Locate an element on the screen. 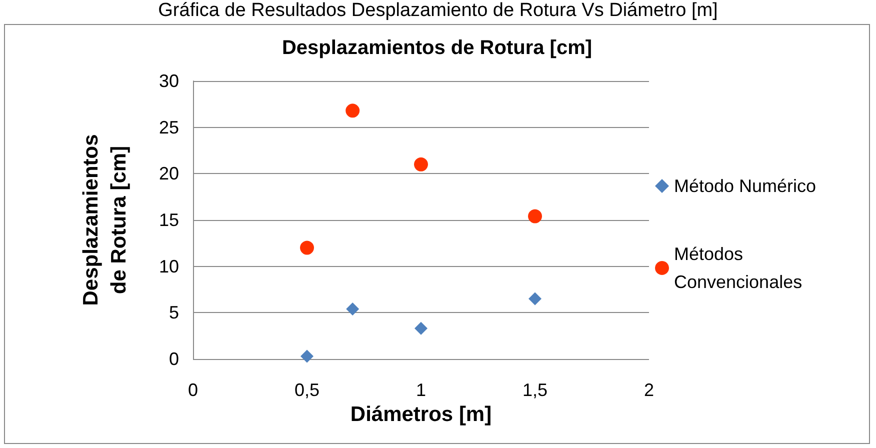 This screenshot has width=876, height=448. legend-label: Método Numérico is located at coordinates (745, 186).